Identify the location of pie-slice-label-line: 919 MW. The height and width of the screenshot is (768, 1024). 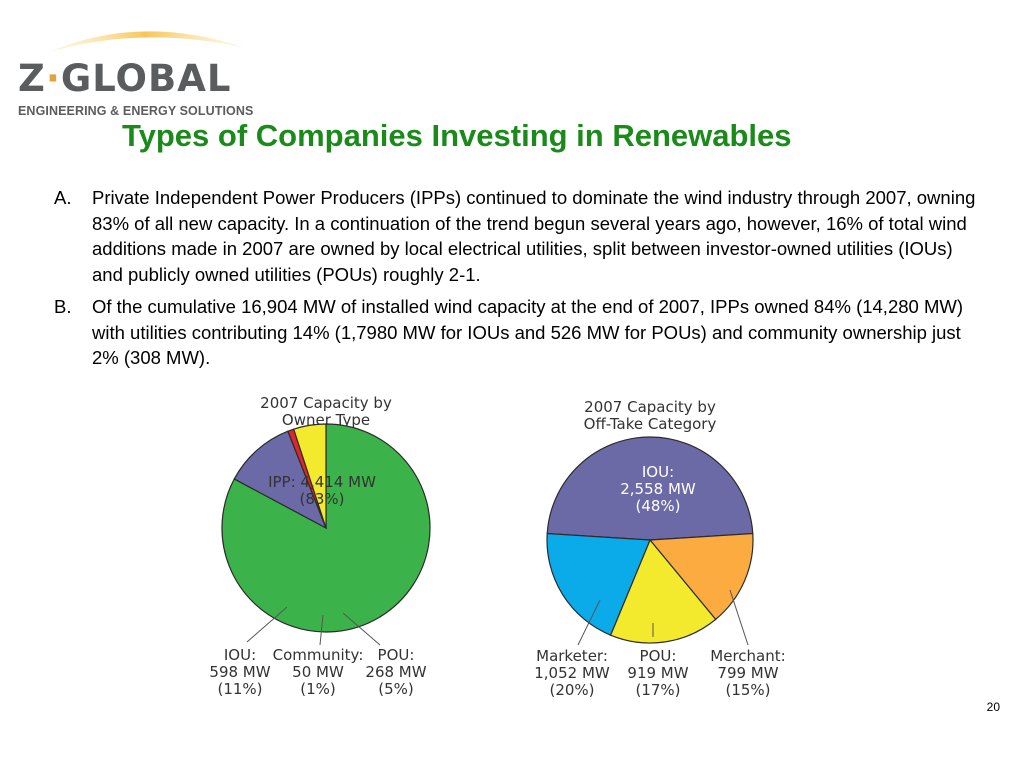
(657, 673).